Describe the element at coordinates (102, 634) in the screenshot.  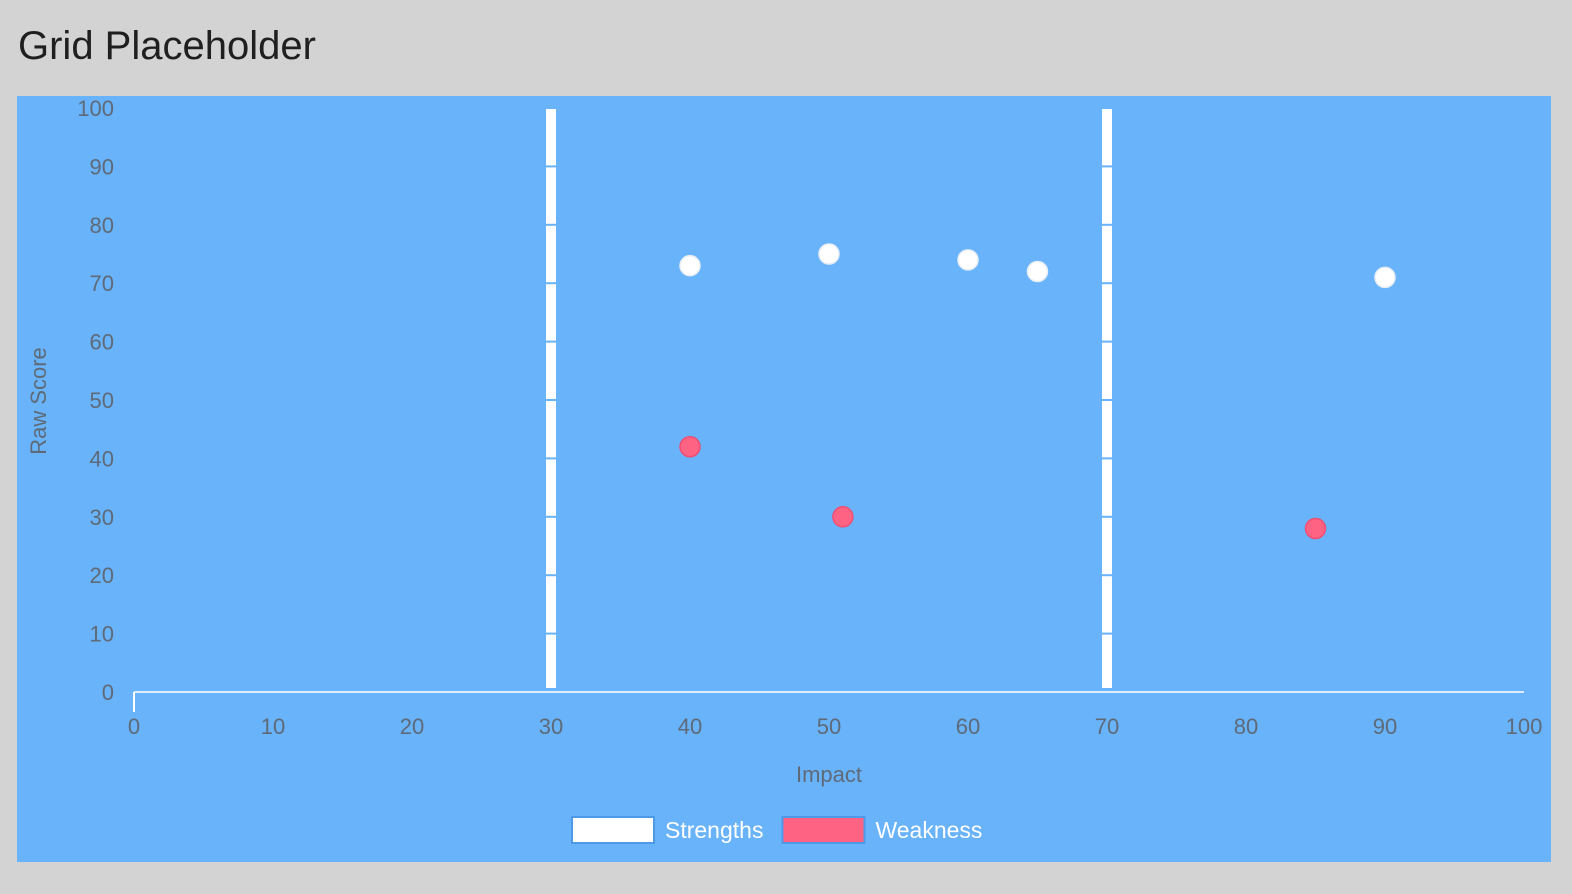
I see `y-tick-label: 10` at that location.